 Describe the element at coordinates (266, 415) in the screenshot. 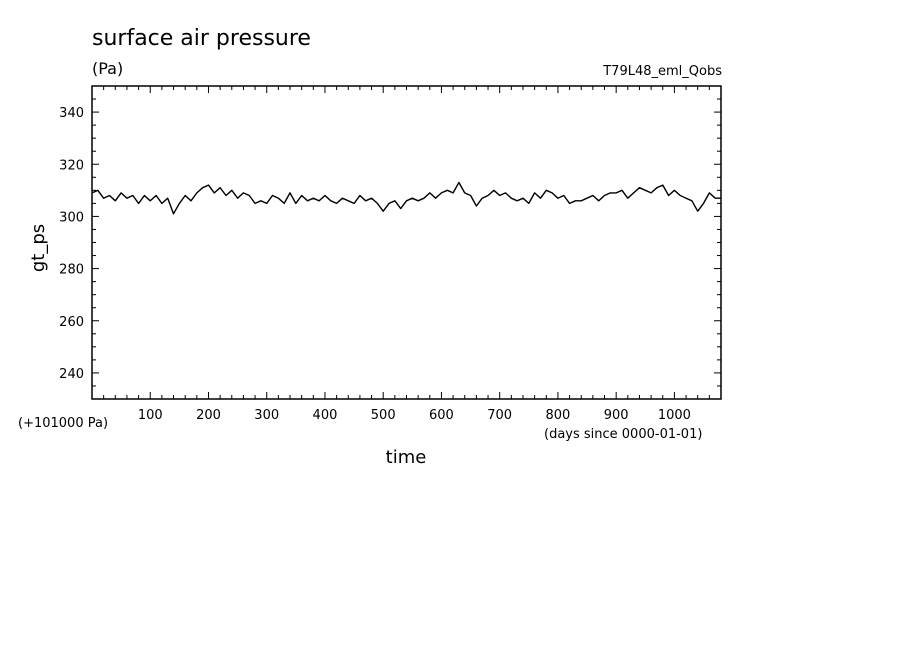

I see `x-tick-label: 300` at that location.